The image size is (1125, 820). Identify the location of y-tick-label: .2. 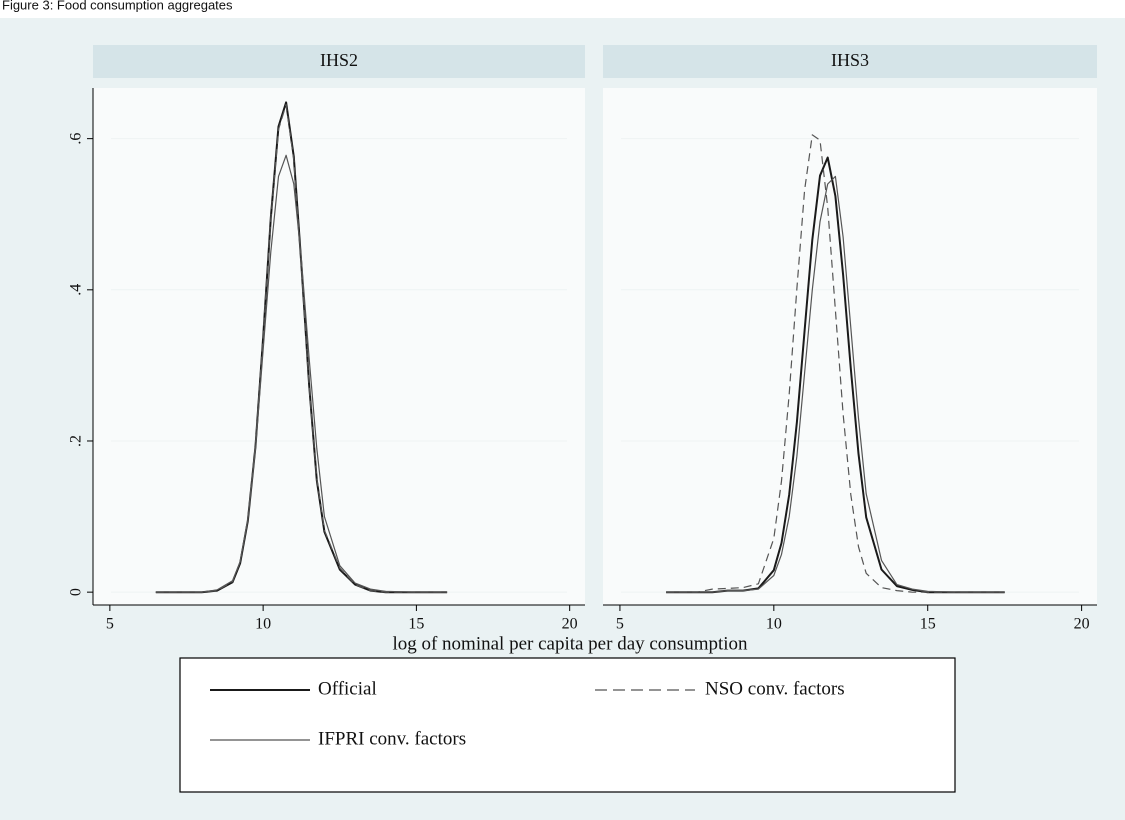
(76, 441).